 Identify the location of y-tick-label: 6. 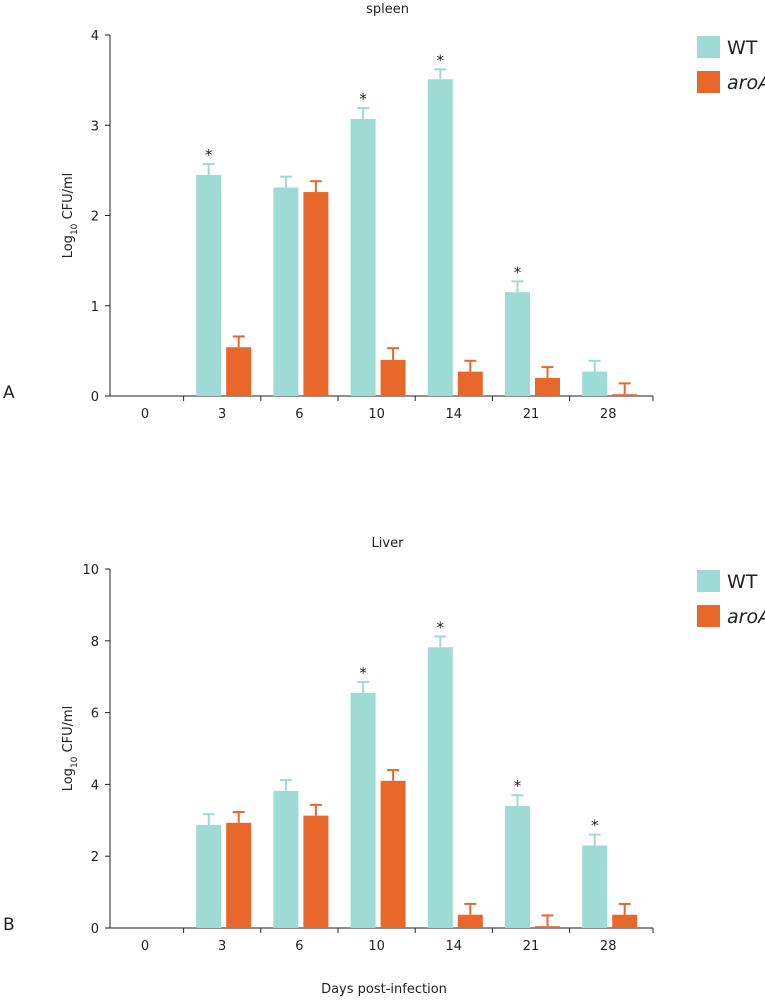
(95, 714).